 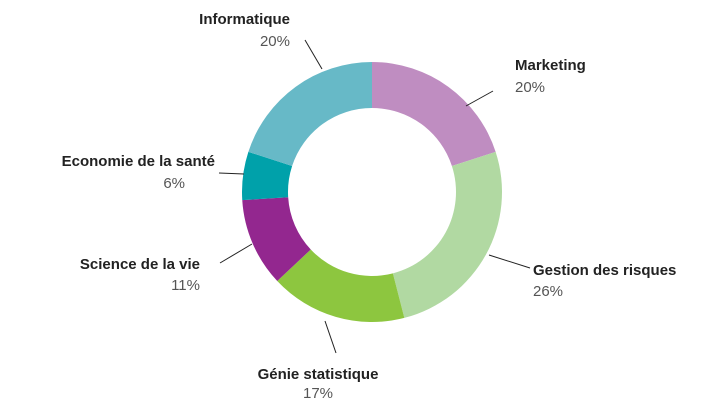 What do you see at coordinates (604, 270) in the screenshot?
I see `segment-name: Gestion des risques` at bounding box center [604, 270].